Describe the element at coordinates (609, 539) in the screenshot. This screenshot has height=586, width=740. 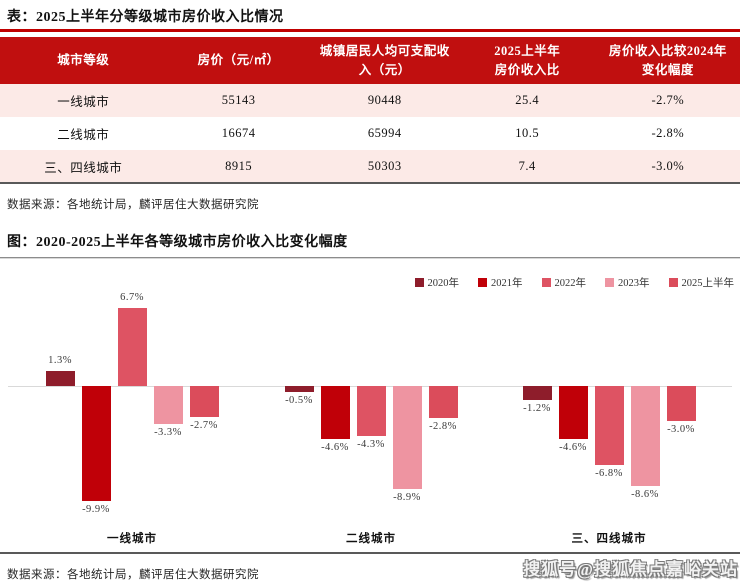
I see `x-axis-category-label: 三、四线城市` at that location.